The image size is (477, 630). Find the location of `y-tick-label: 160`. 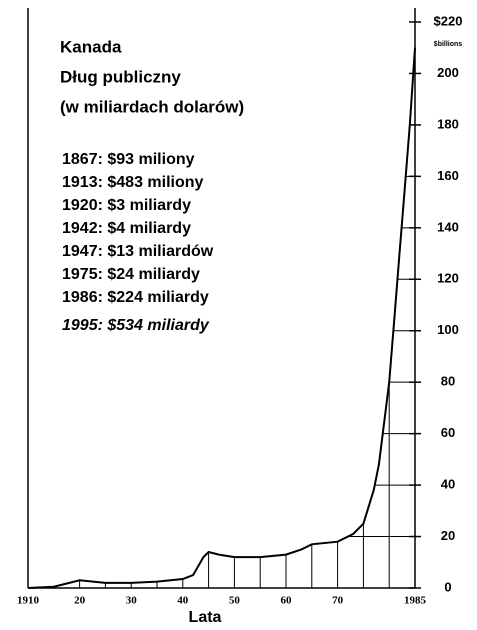

y-tick-label: 160 is located at coordinates (448, 175).